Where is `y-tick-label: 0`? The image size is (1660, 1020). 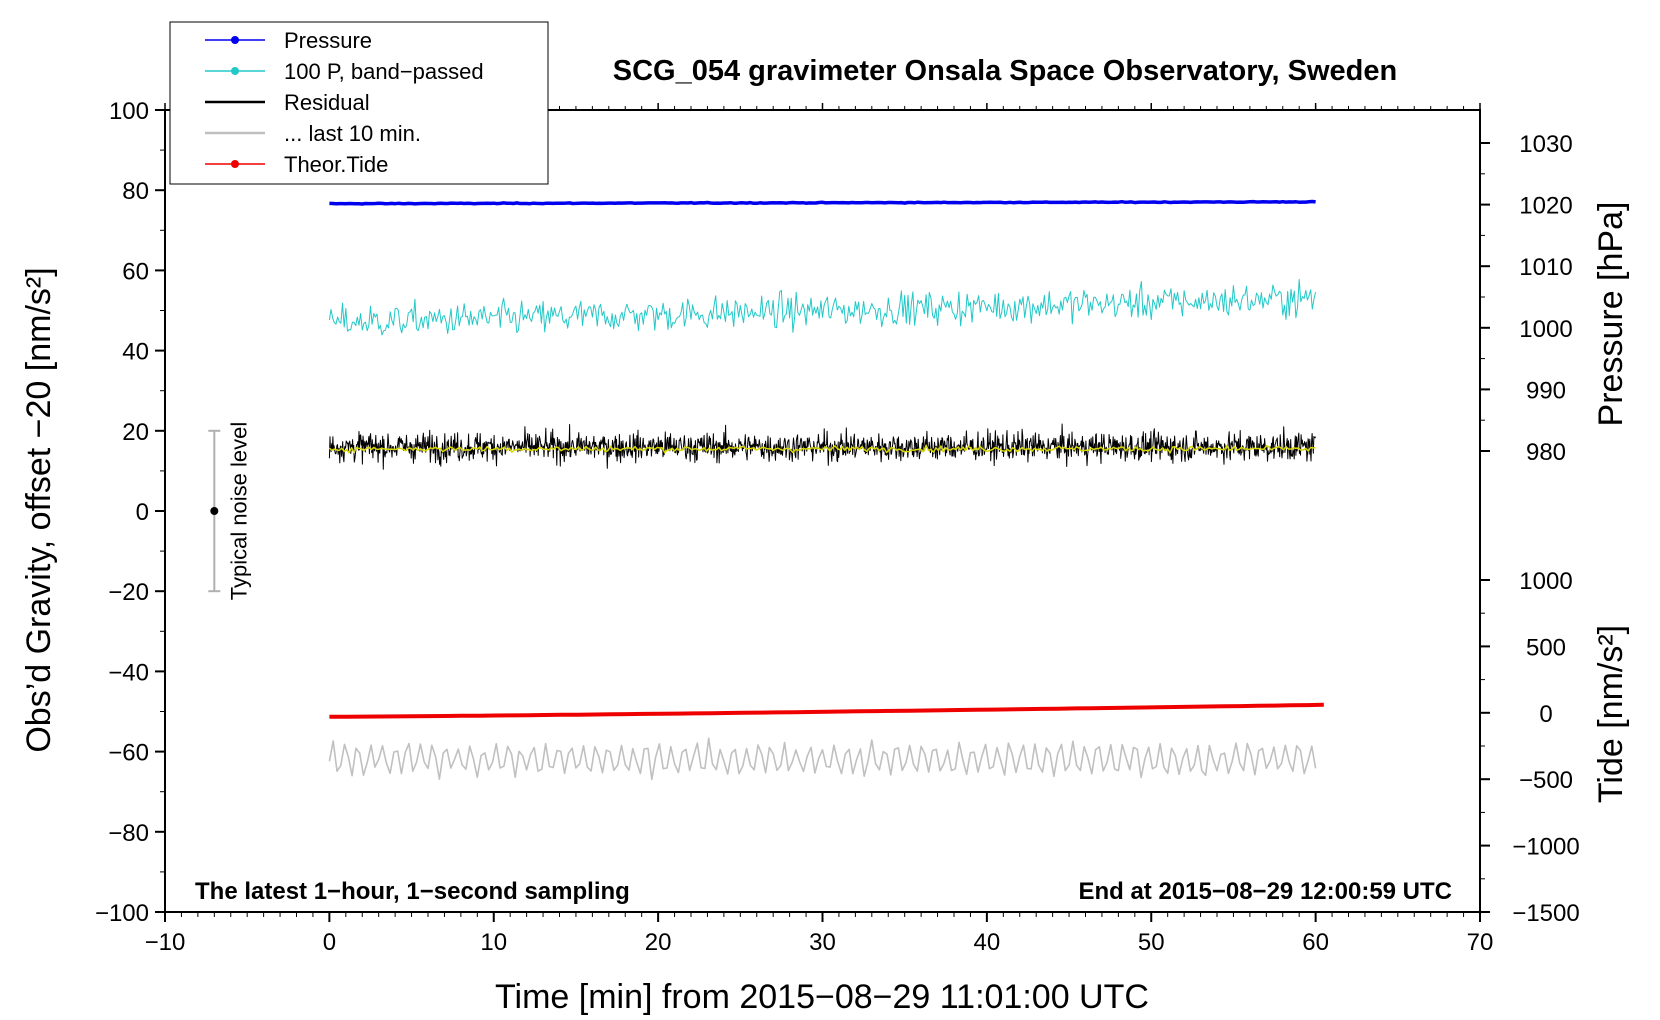 y-tick-label: 0 is located at coordinates (142, 512).